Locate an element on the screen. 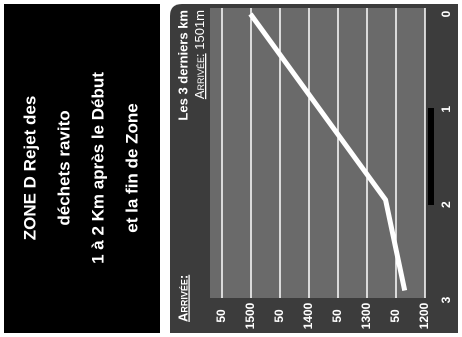 The height and width of the screenshot is (337, 462). subtitle-label: Arrivée: is located at coordinates (199, 76).